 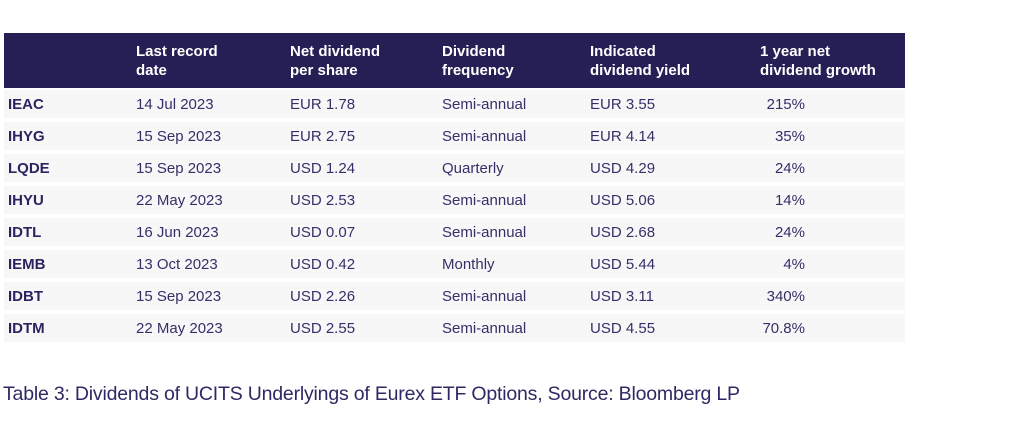 I want to click on cell-ticker: IEAC, so click(x=26, y=104).